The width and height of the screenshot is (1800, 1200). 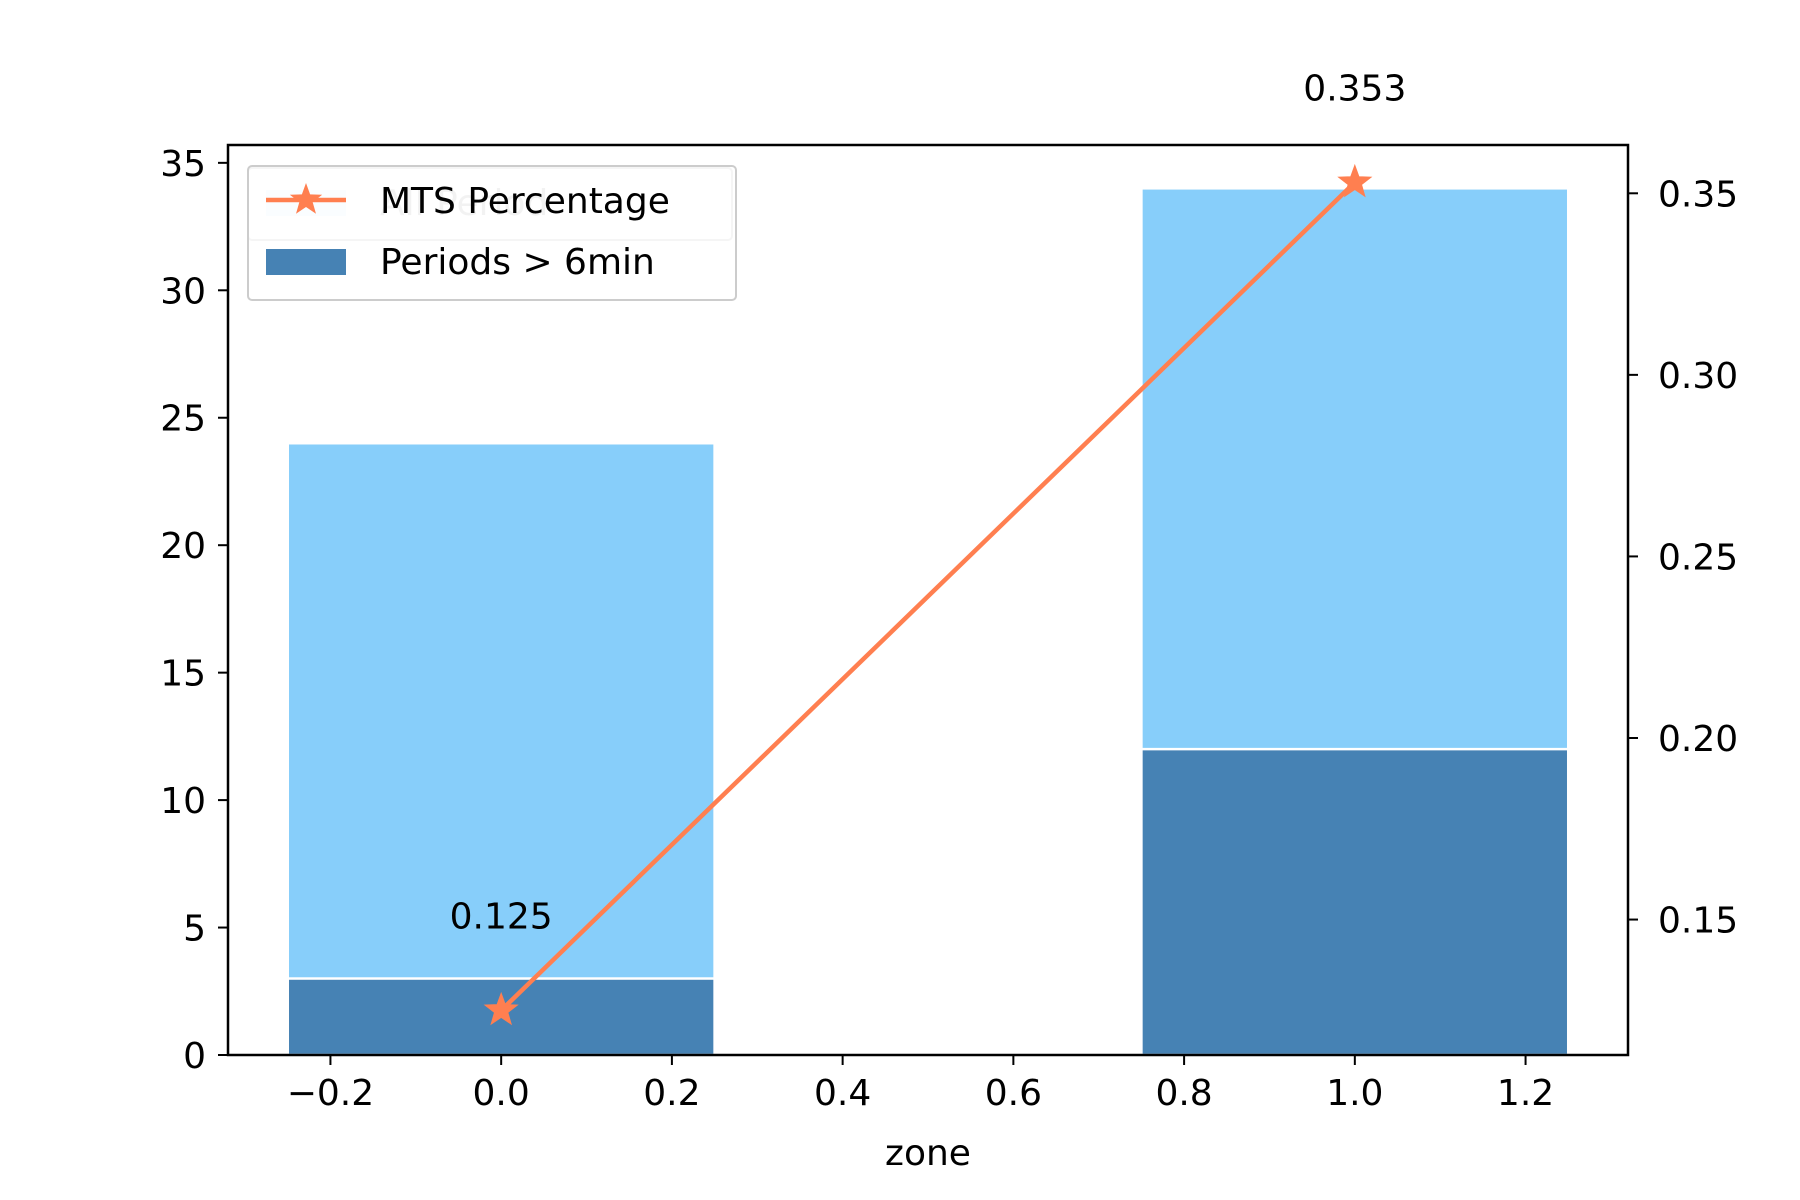 I want to click on x-tick-label-4: 0.6, so click(x=1013, y=1093).